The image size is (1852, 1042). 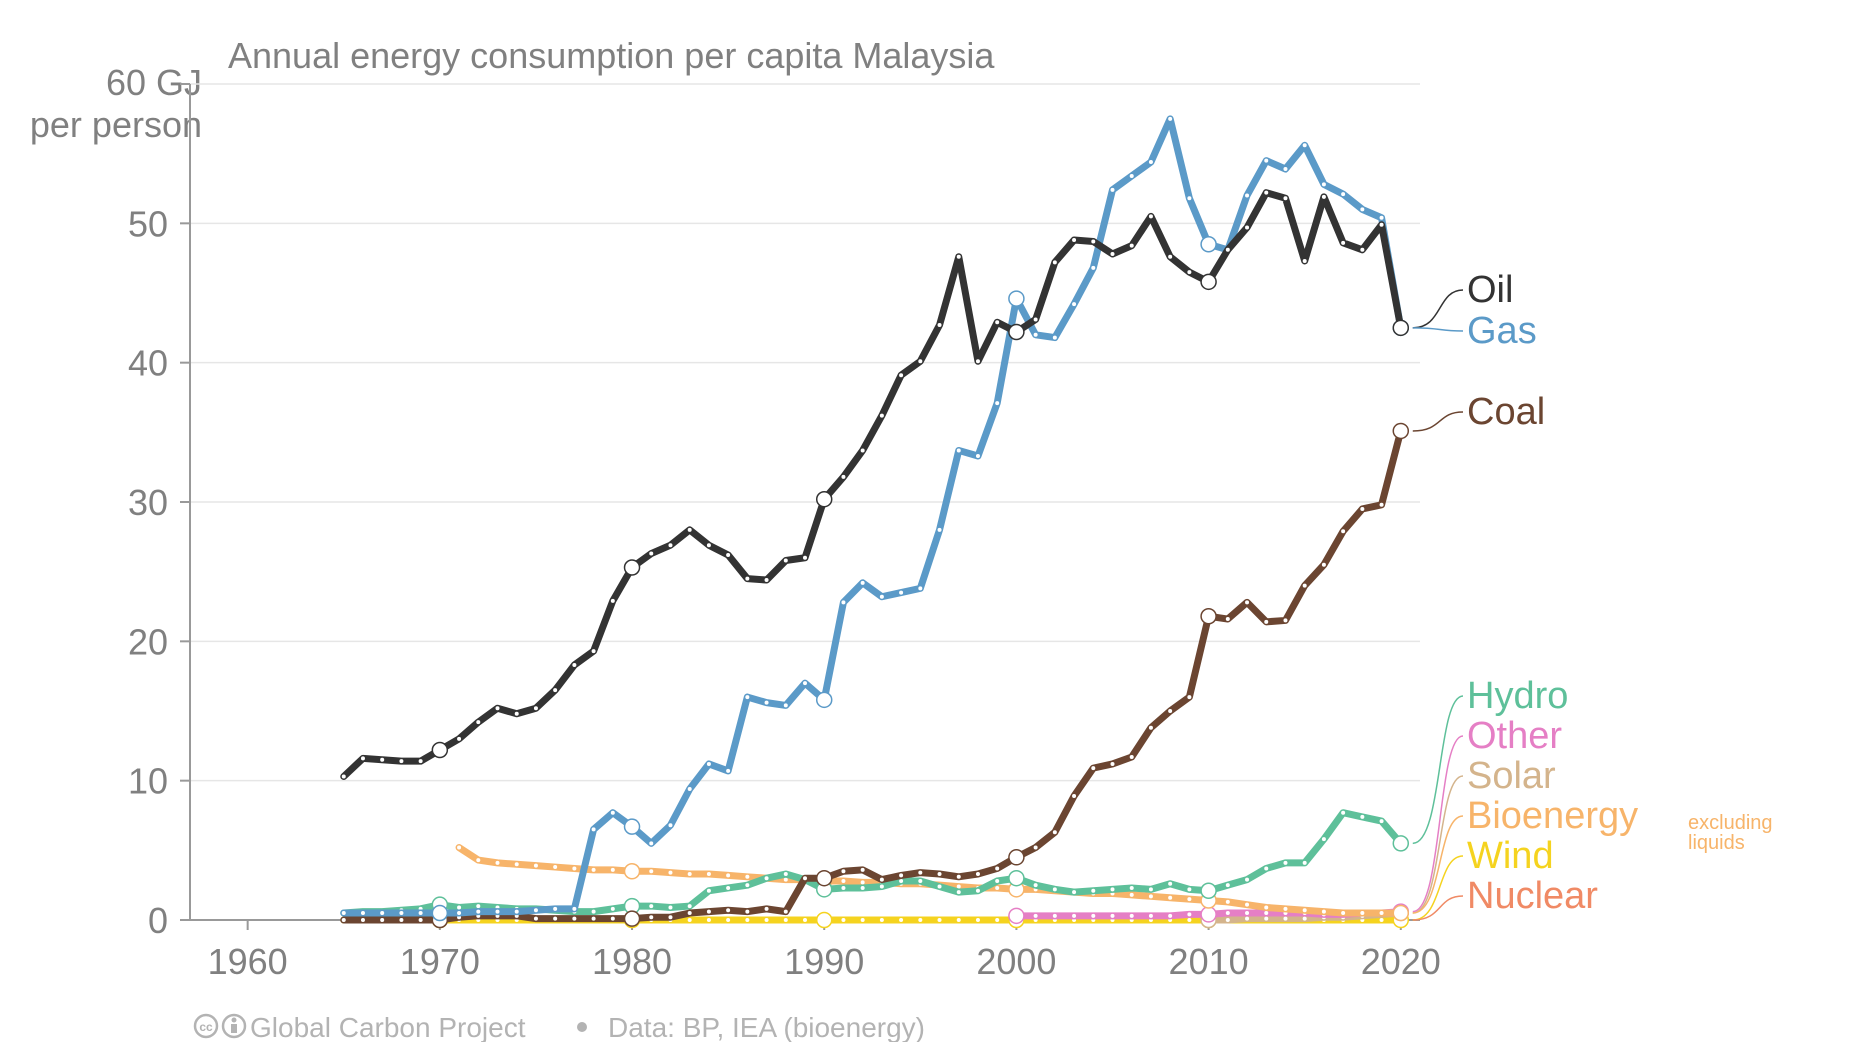 What do you see at coordinates (388, 1027) in the screenshot?
I see `footer-org: Global Carbon Project` at bounding box center [388, 1027].